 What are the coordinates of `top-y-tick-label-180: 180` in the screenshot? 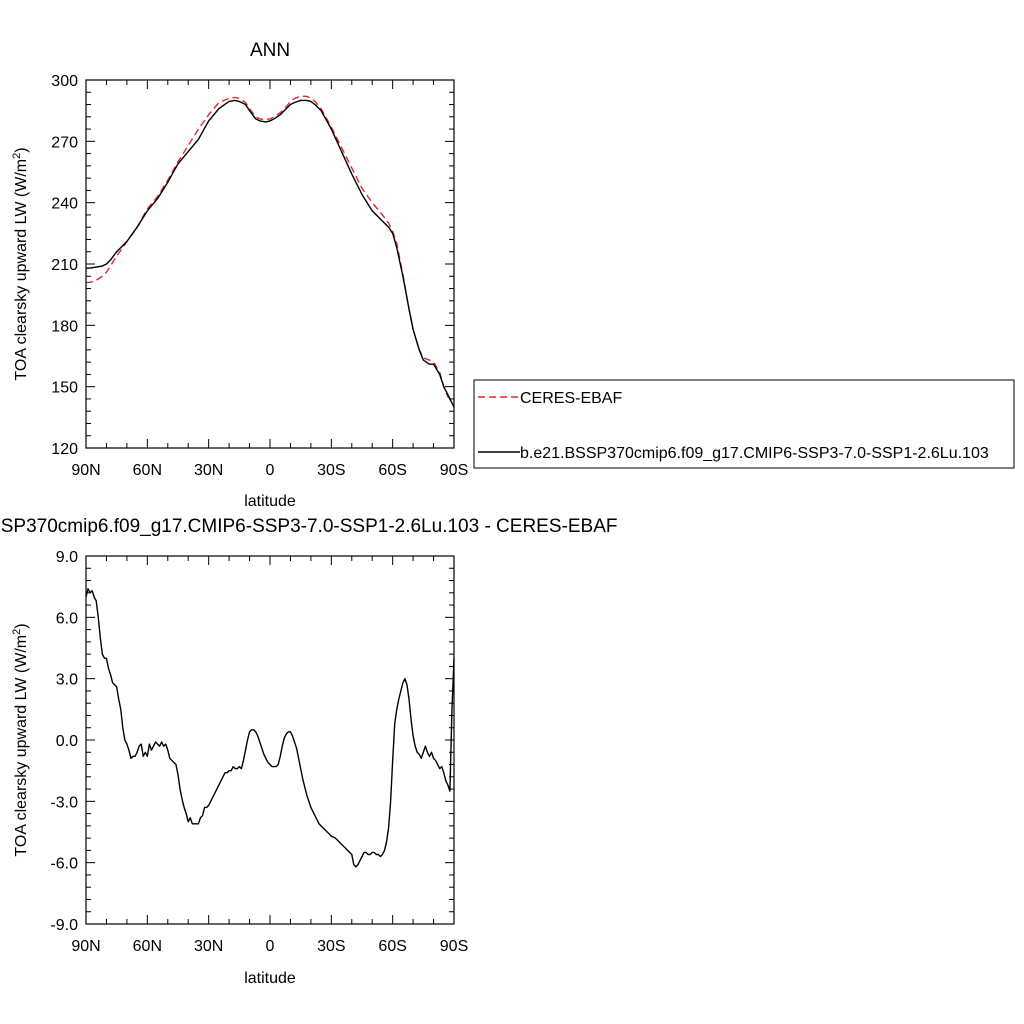 It's located at (64, 326).